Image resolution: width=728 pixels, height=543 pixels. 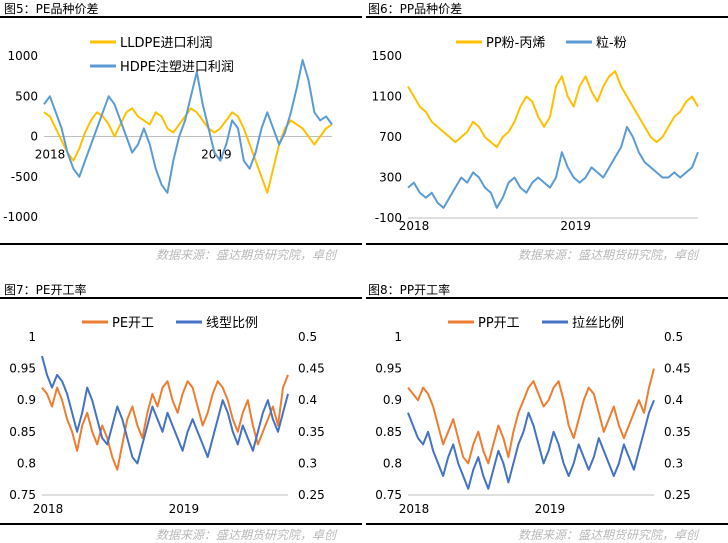 I want to click on fig7-ytick-label: 1, so click(x=32, y=337).